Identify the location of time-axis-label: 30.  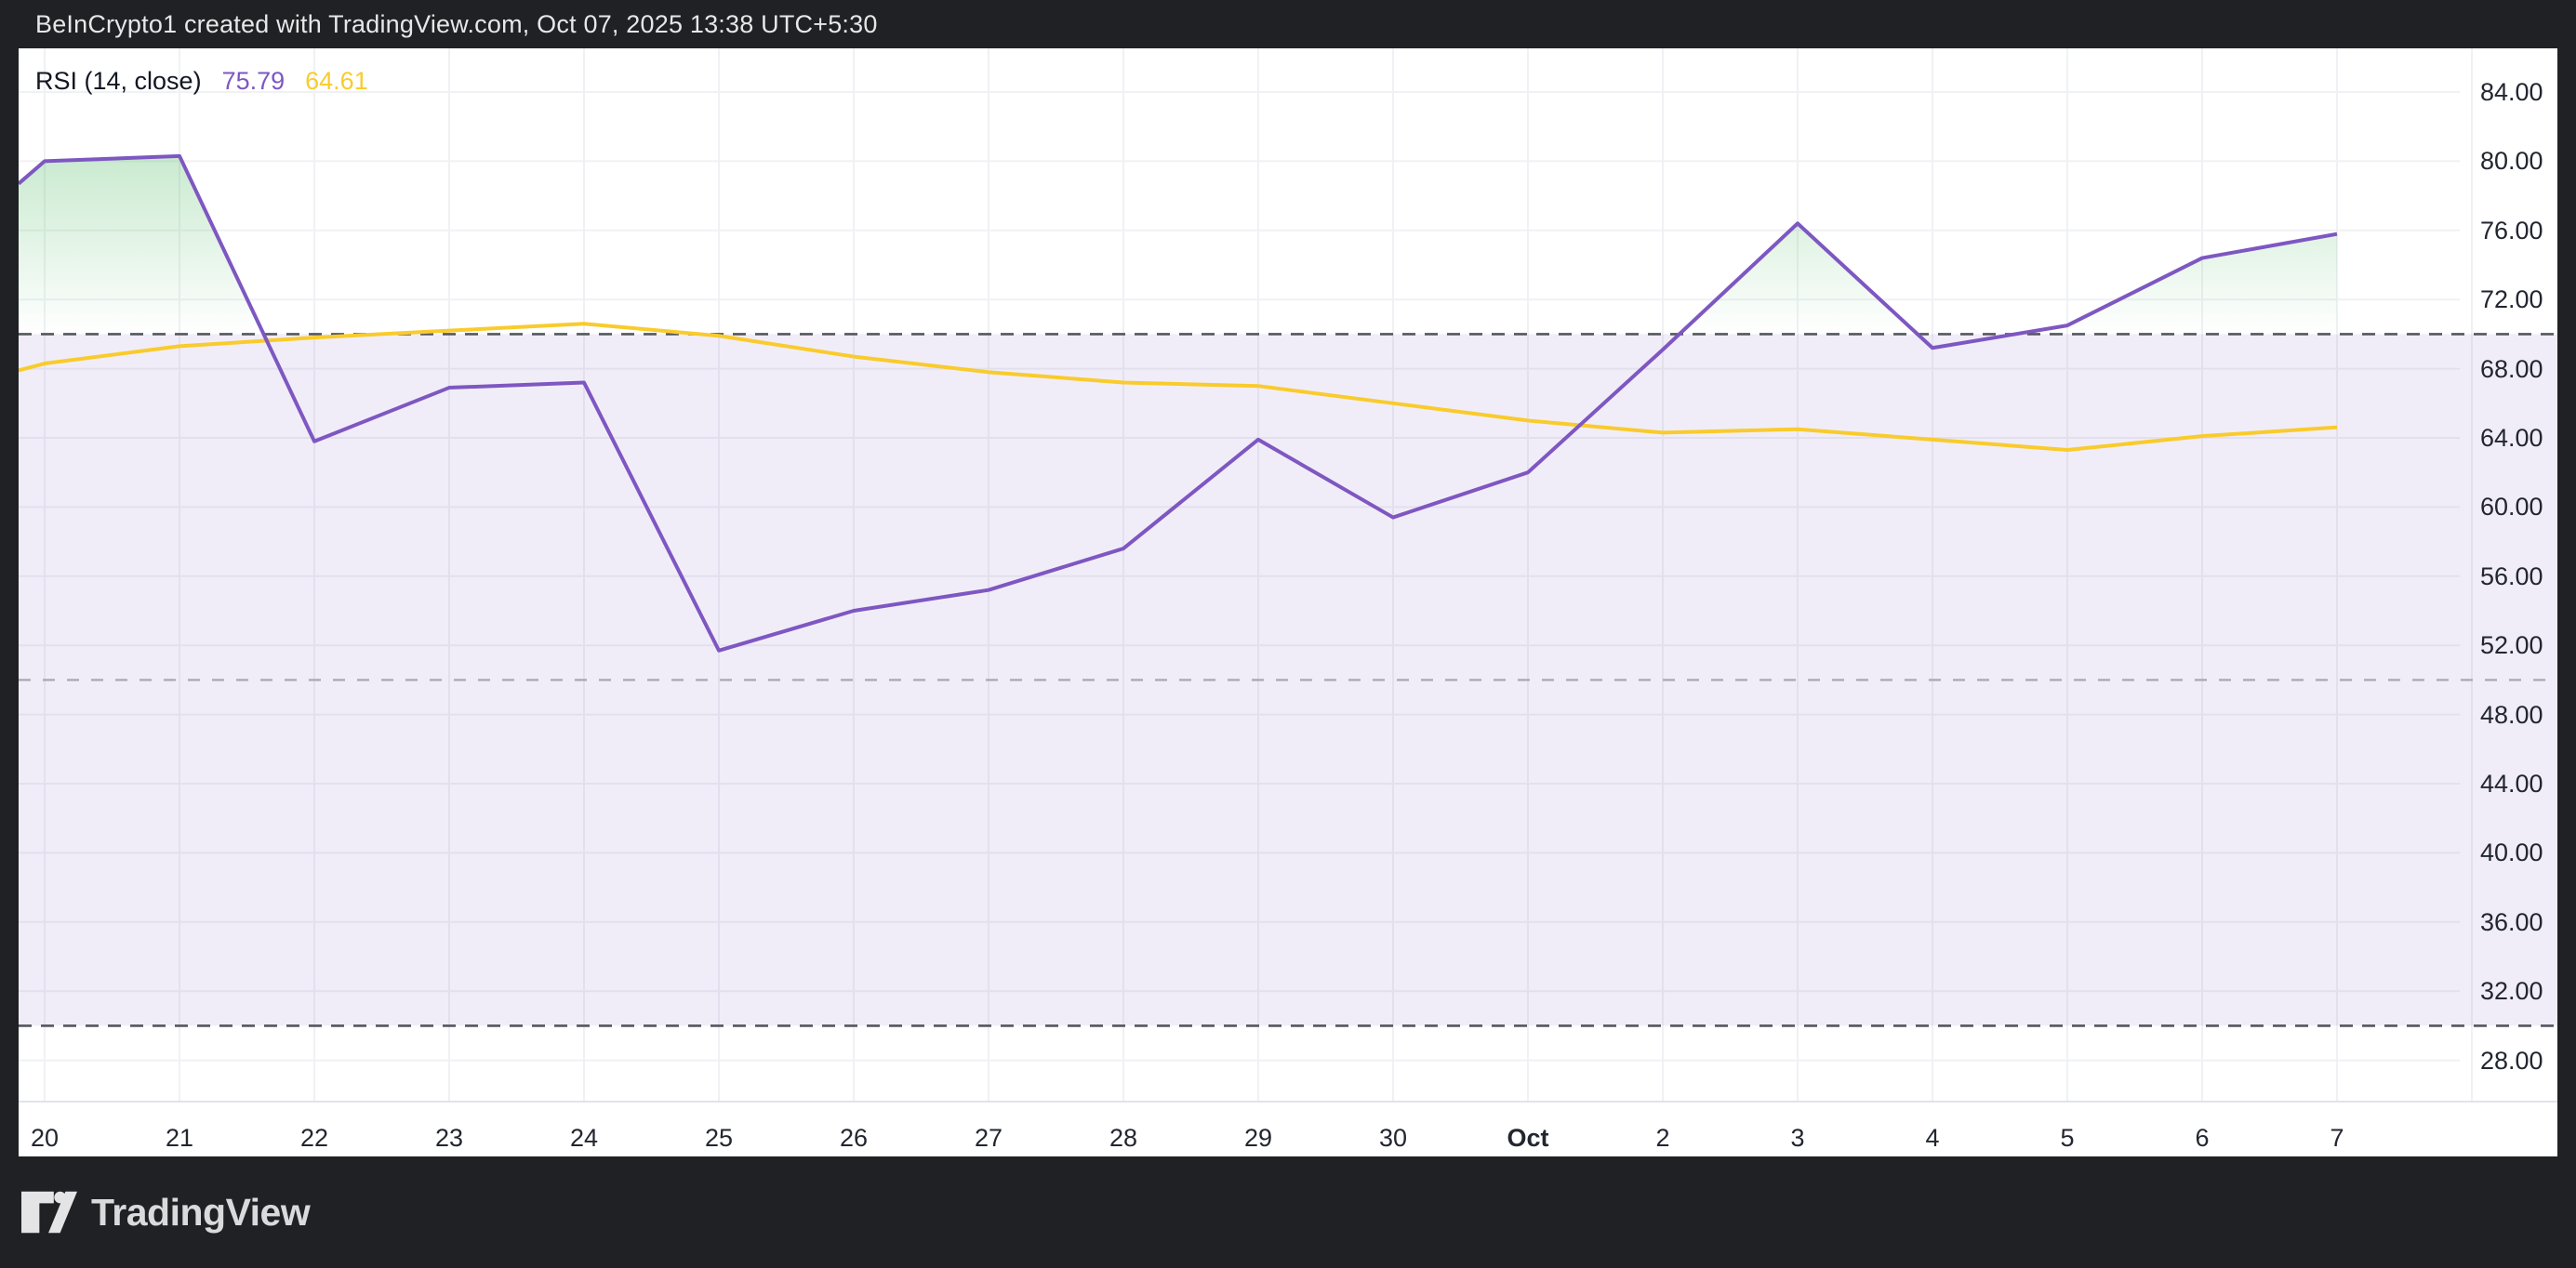
(1393, 1138).